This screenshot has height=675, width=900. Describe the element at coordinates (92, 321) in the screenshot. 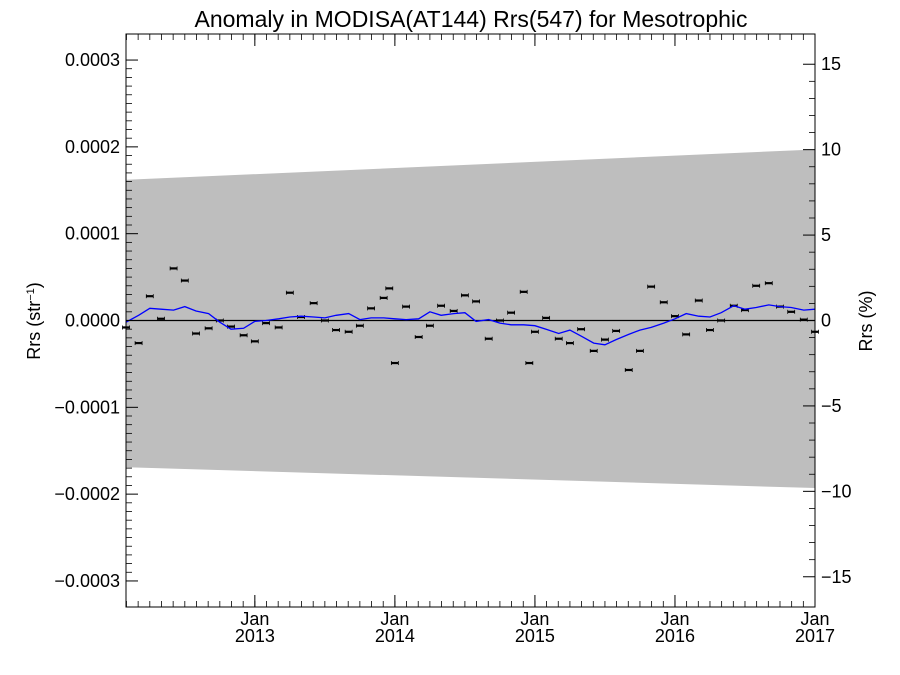

I see `y-tick-label-left: 0.0000` at that location.